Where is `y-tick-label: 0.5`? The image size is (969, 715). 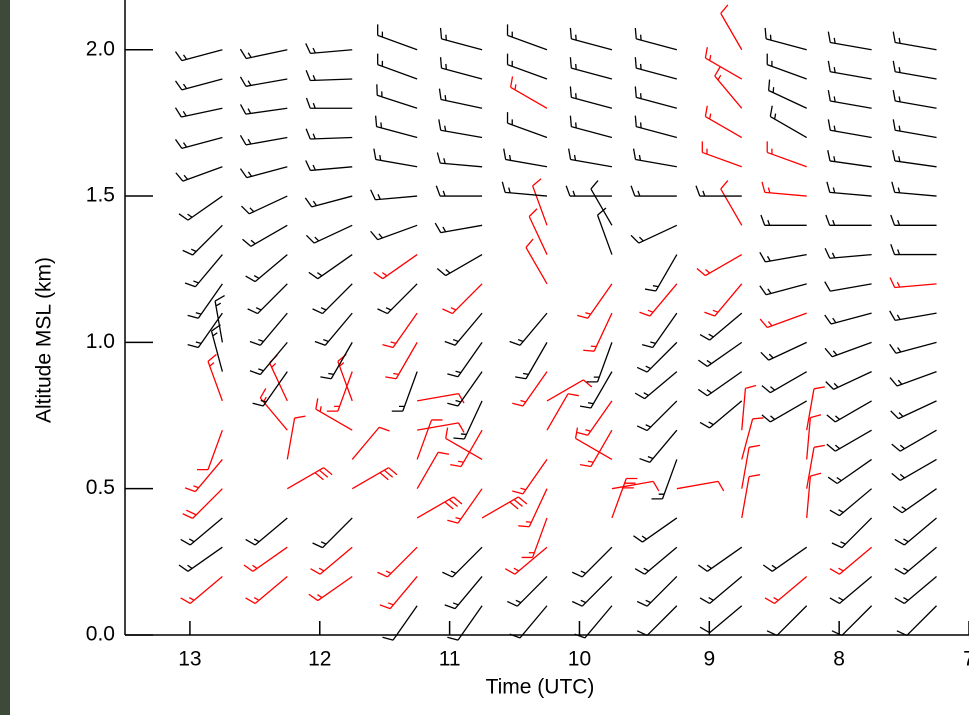 y-tick-label: 0.5 is located at coordinates (100, 487).